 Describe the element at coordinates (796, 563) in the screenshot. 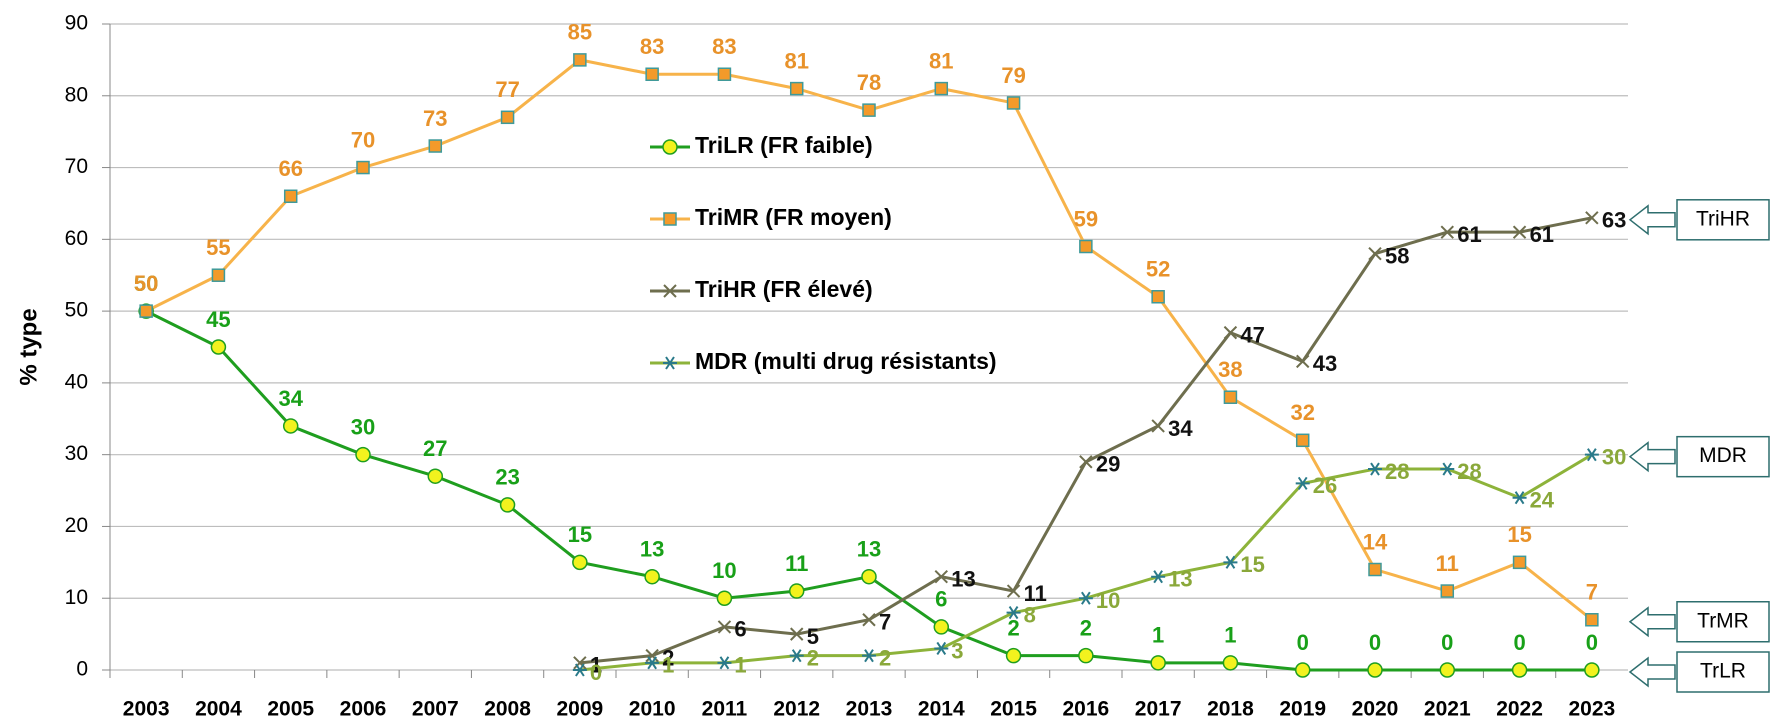

I see `data-label: 11` at that location.